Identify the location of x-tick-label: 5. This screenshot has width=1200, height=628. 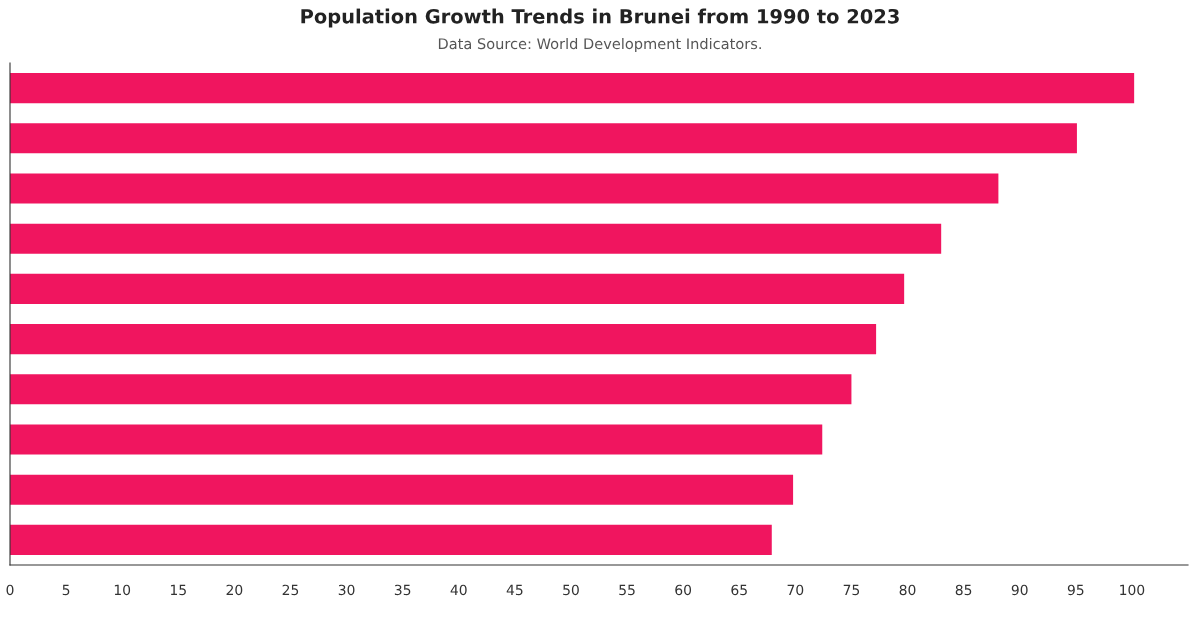
(66, 590).